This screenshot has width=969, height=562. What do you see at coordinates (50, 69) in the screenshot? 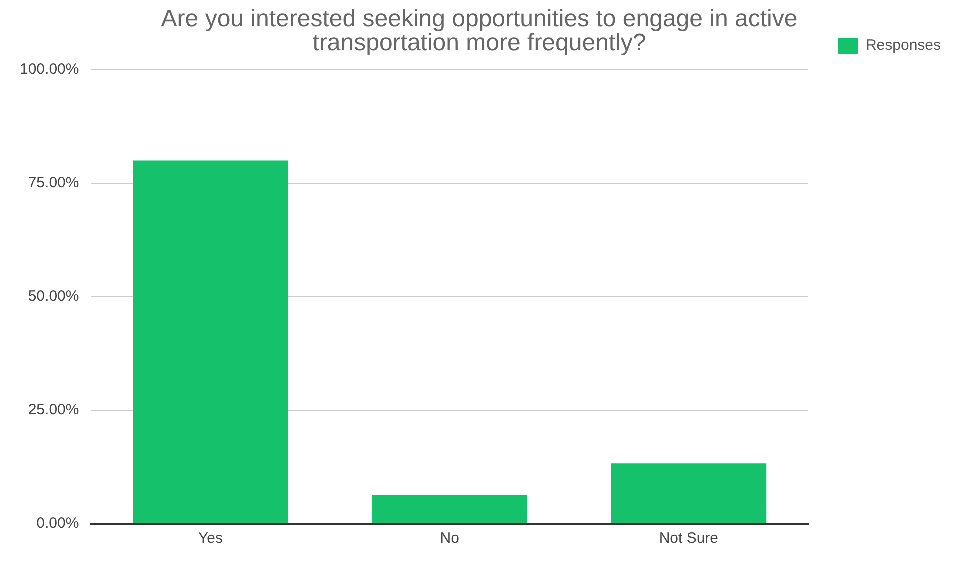
I see `y-tick-label: 100.00%` at bounding box center [50, 69].